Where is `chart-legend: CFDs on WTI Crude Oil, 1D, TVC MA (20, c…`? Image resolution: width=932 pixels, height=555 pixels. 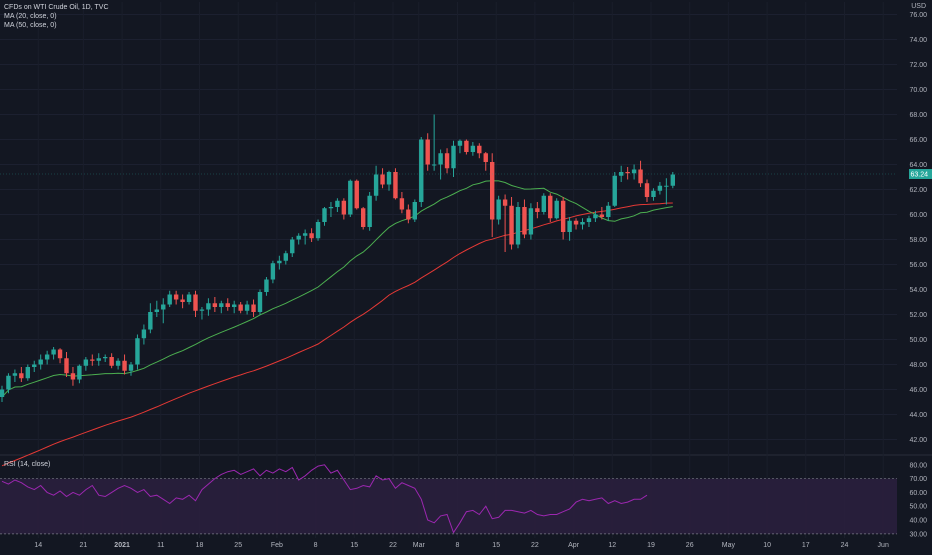 chart-legend: CFDs on WTI Crude Oil, 1D, TVC MA (20, c… is located at coordinates (56, 16).